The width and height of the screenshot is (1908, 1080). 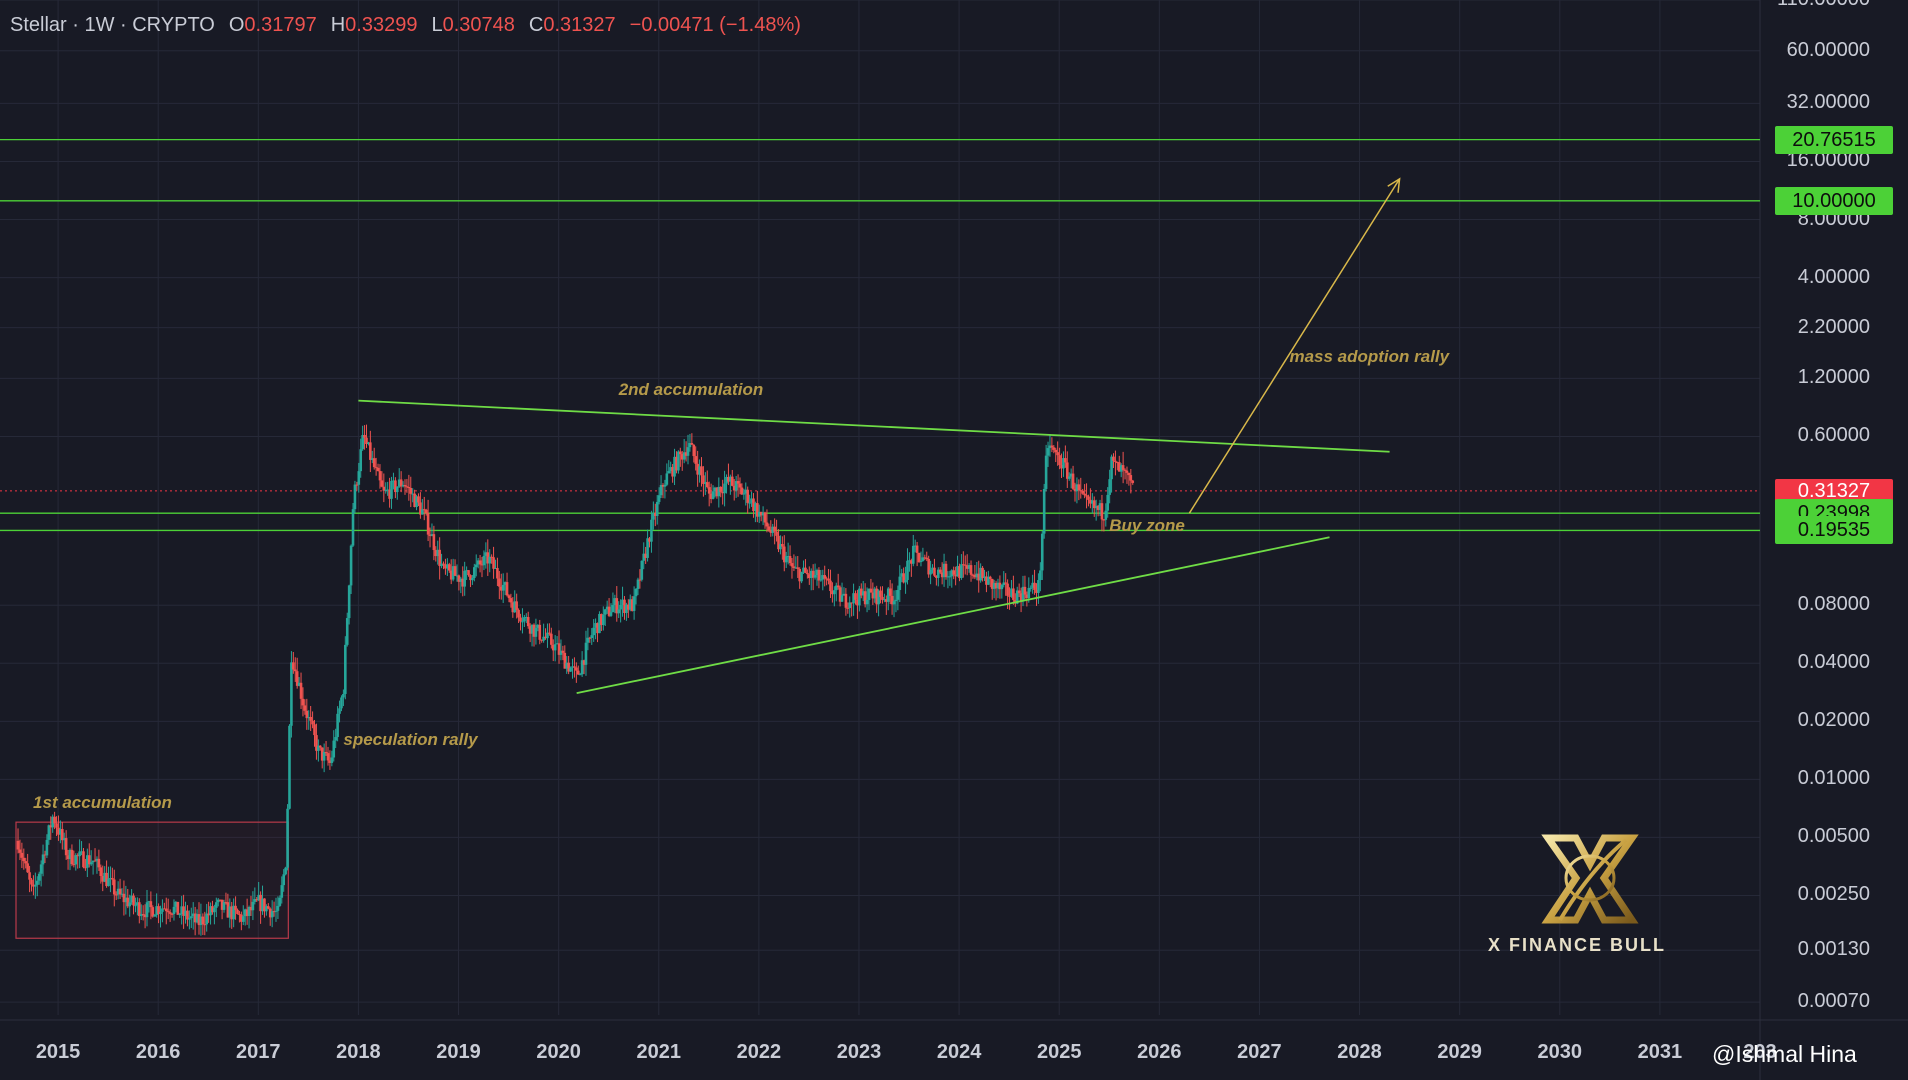 What do you see at coordinates (112, 25) in the screenshot?
I see `symbol-title: Stellar · 1W · CRYPTO` at bounding box center [112, 25].